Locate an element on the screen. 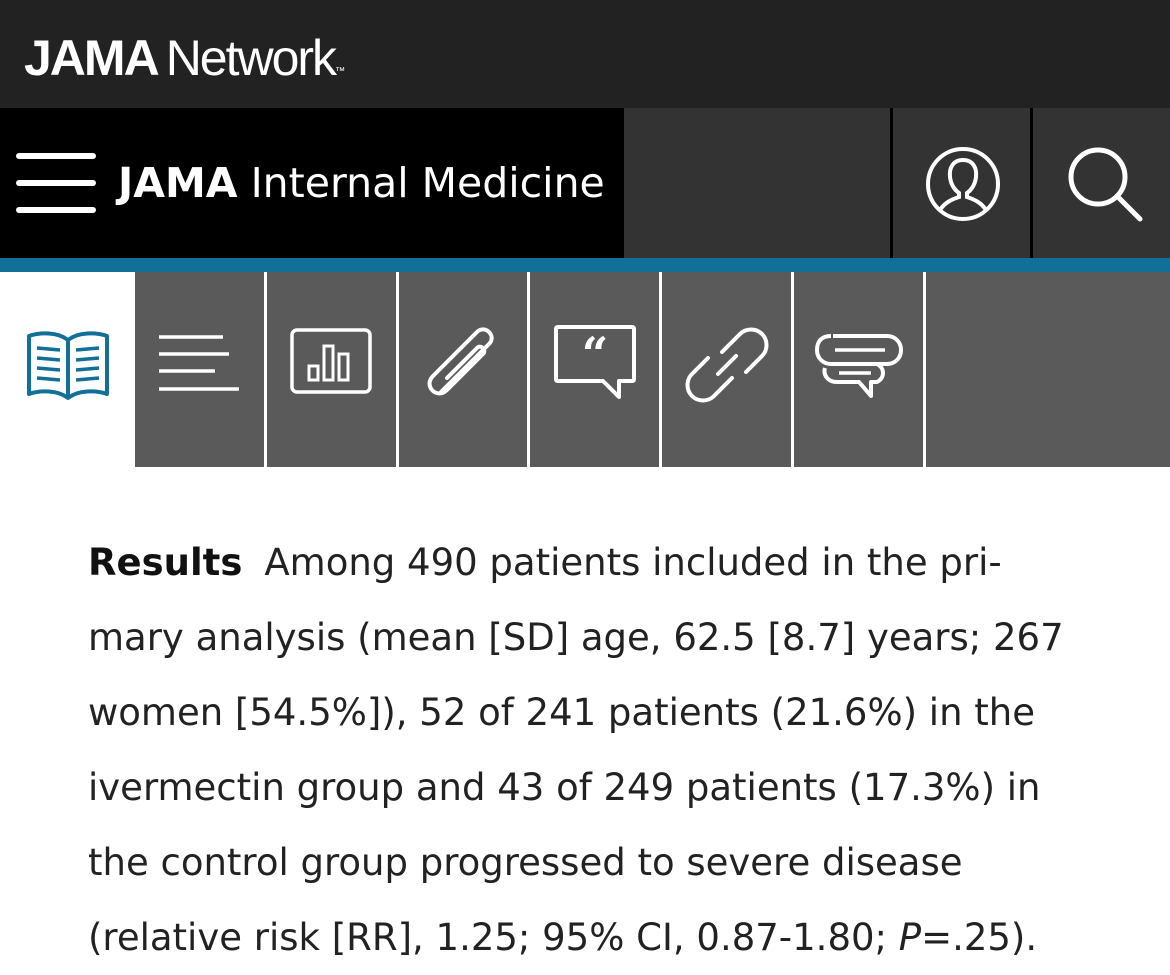  tab-permissions is located at coordinates (726, 369).